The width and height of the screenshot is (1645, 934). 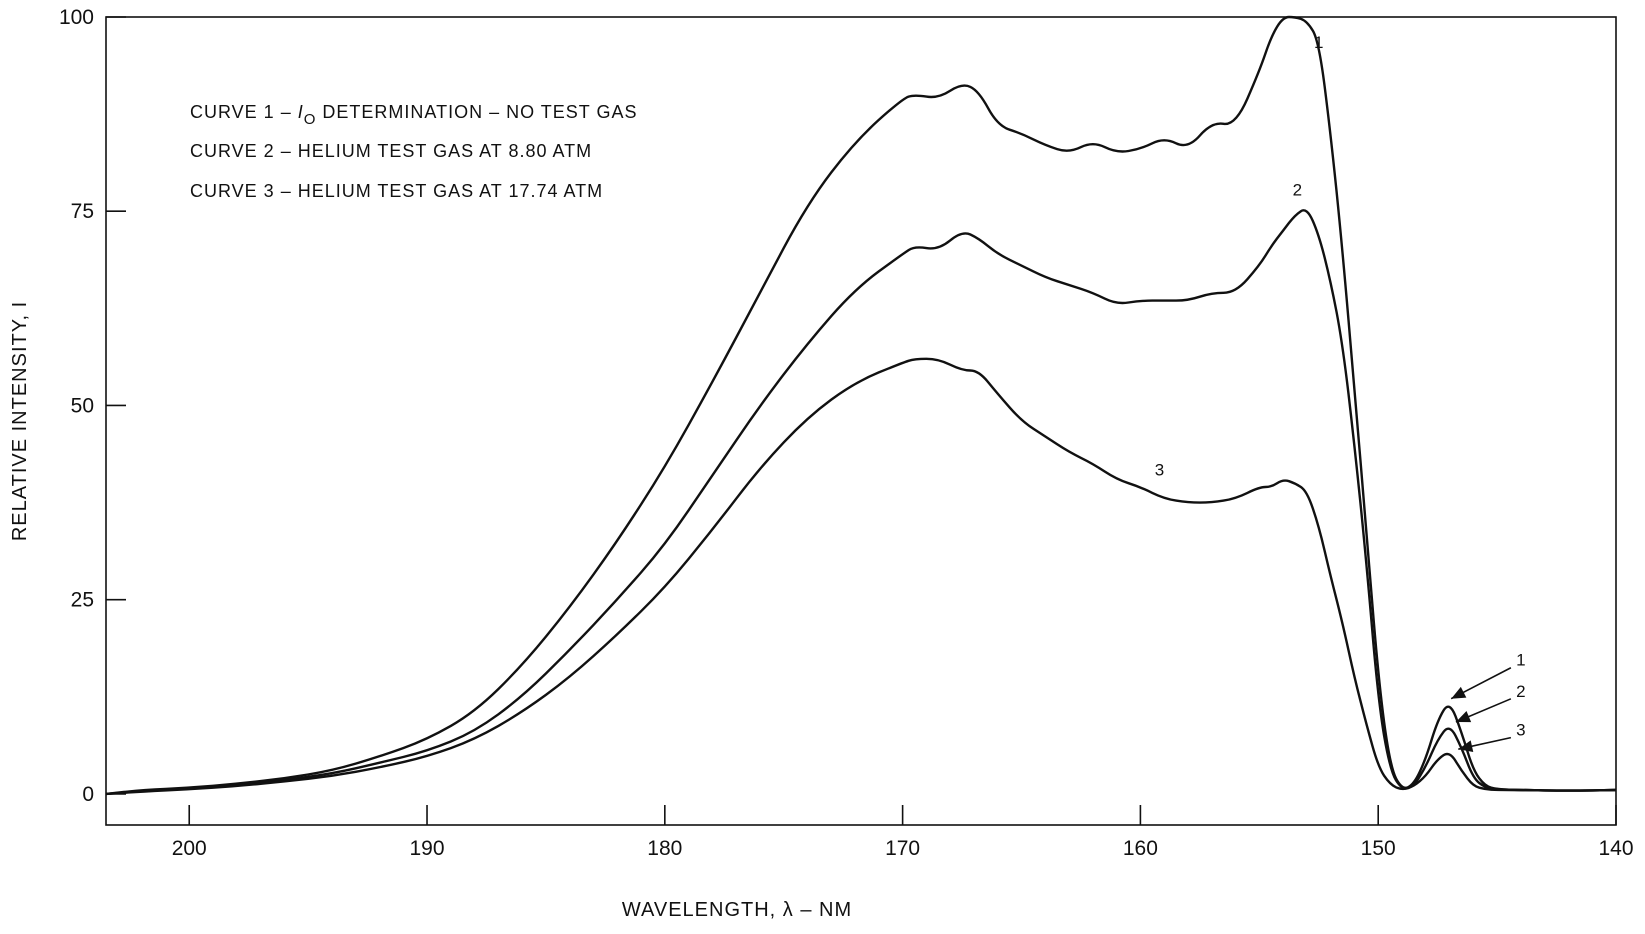 I want to click on x-tick-label: 170, so click(x=902, y=848).